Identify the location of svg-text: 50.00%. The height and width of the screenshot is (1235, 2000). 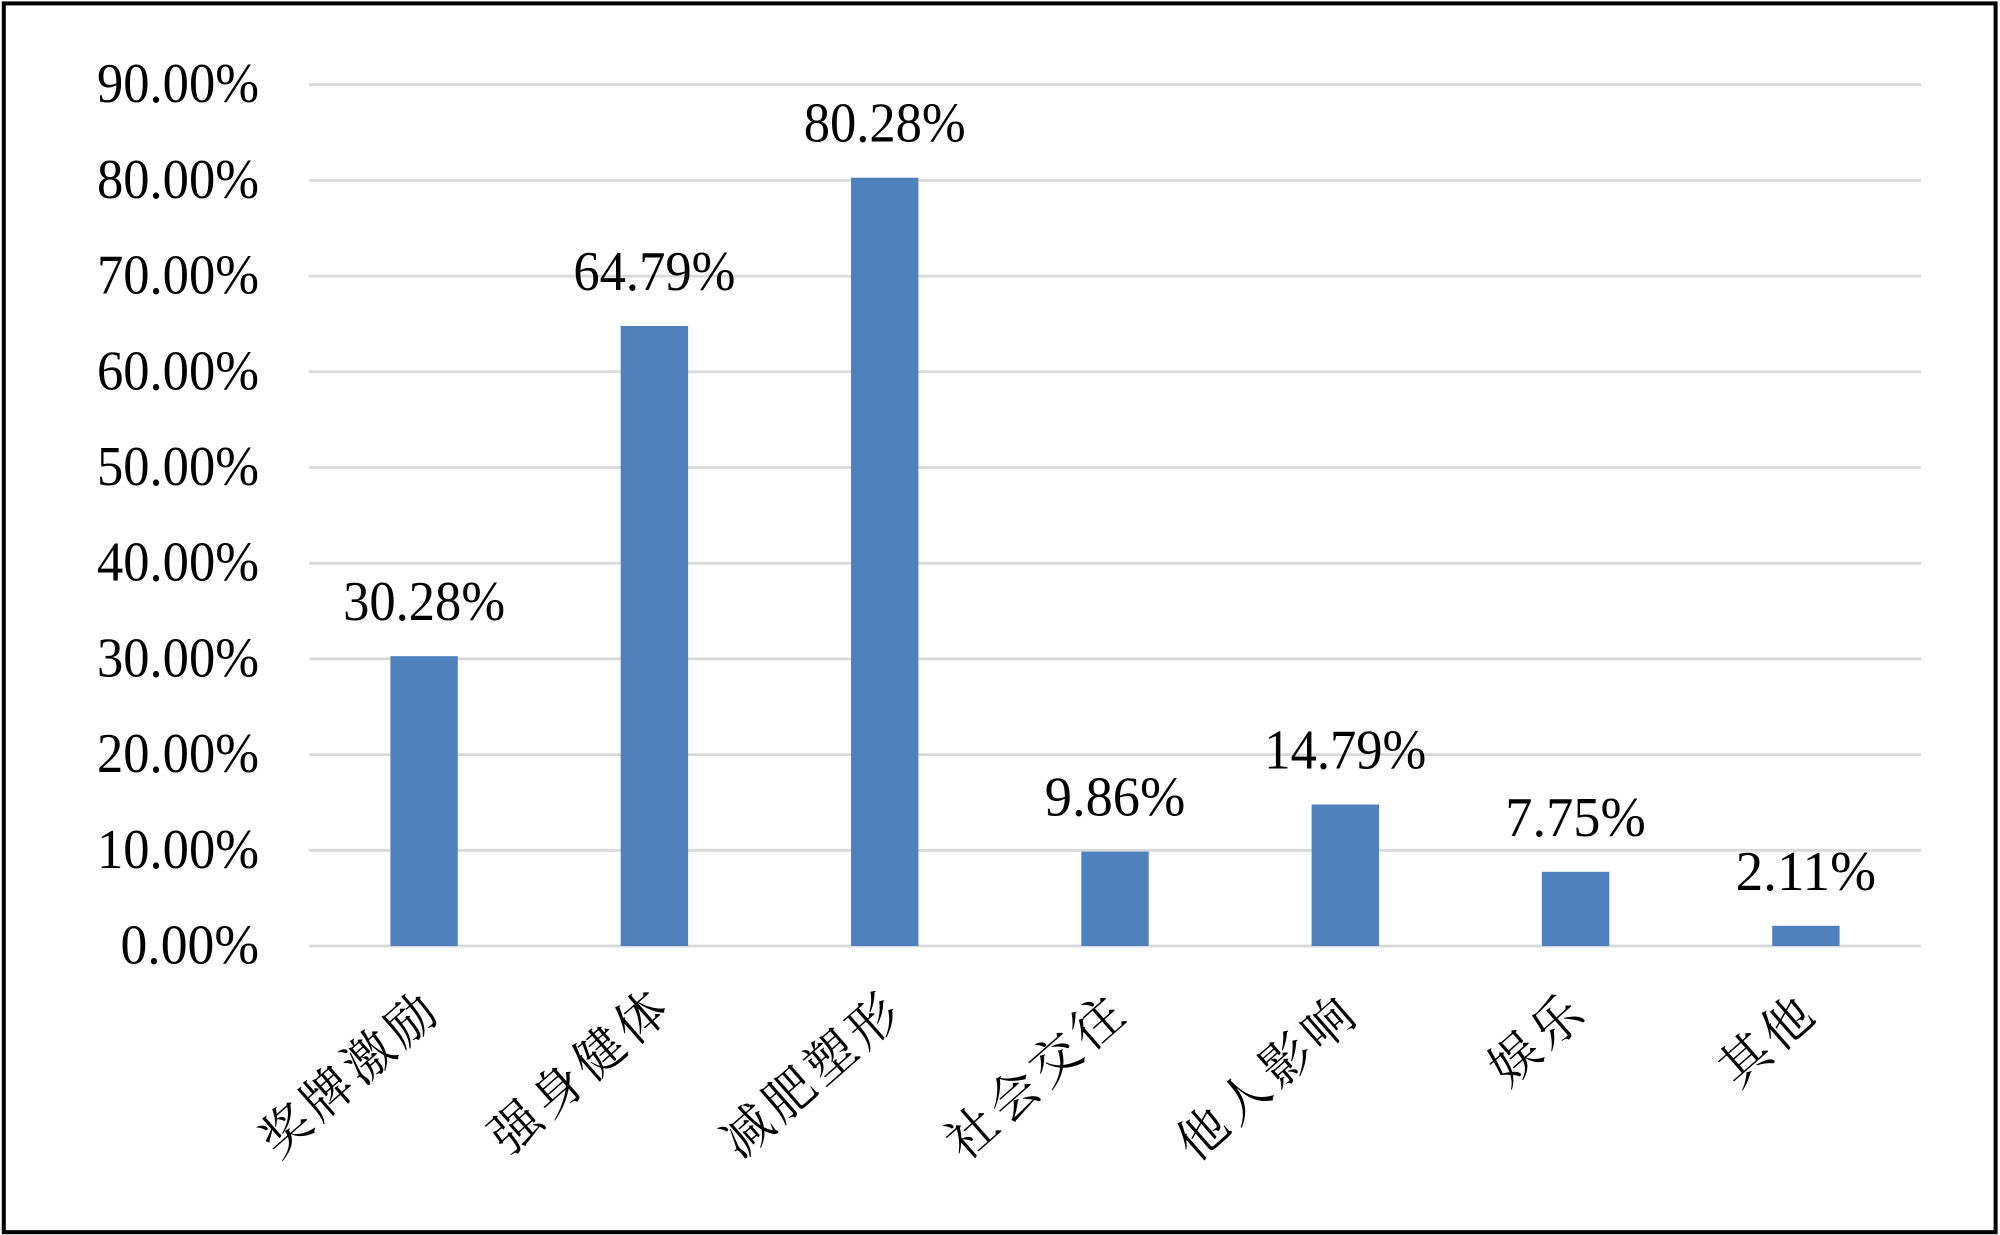
(178, 467).